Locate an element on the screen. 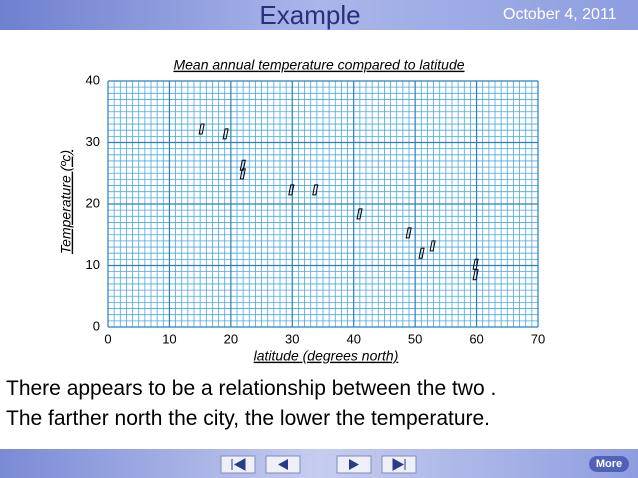 This screenshot has height=478, width=638. more-button: More is located at coordinates (609, 464).